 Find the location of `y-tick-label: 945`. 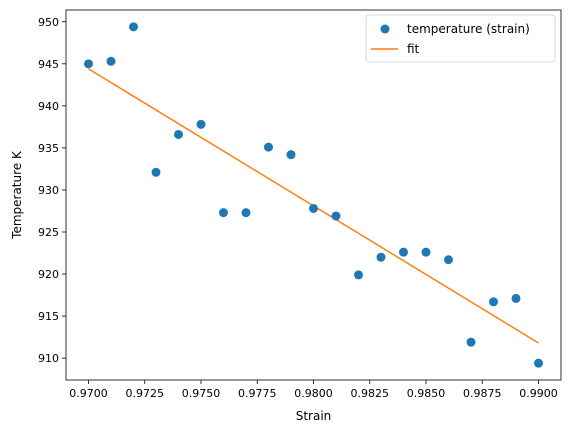

y-tick-label: 945 is located at coordinates (48, 64).